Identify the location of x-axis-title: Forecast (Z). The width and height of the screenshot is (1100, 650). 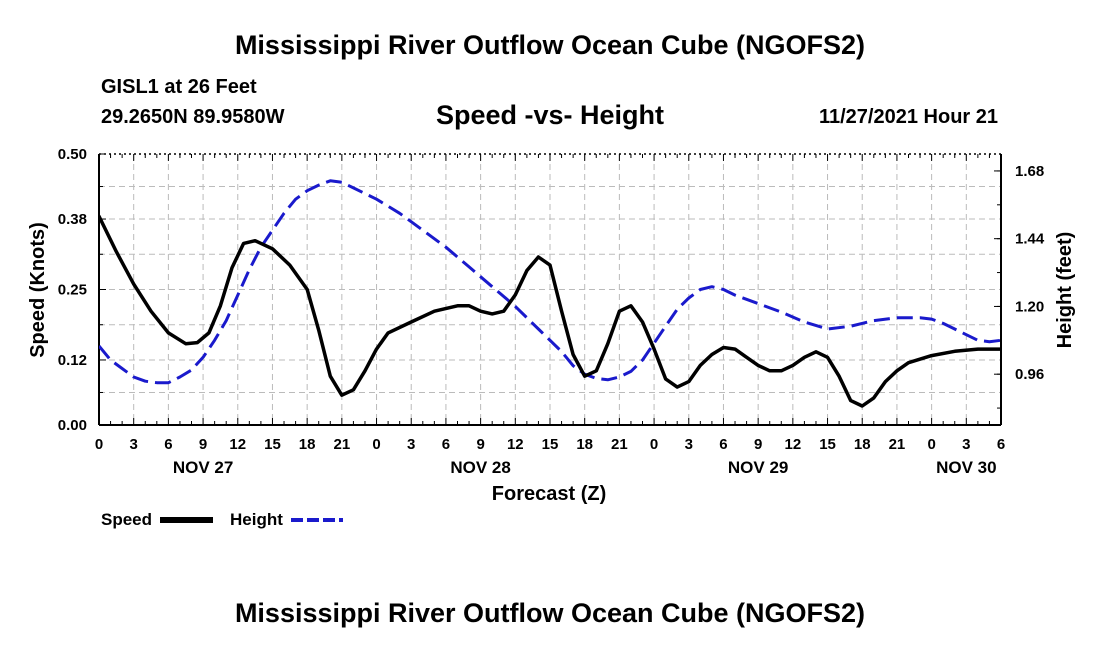
(549, 494).